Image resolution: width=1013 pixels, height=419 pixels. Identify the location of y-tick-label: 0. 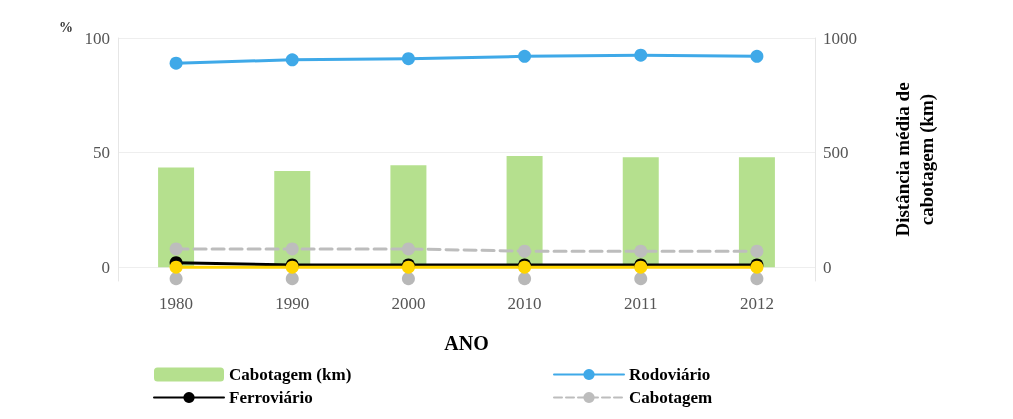
(105, 267).